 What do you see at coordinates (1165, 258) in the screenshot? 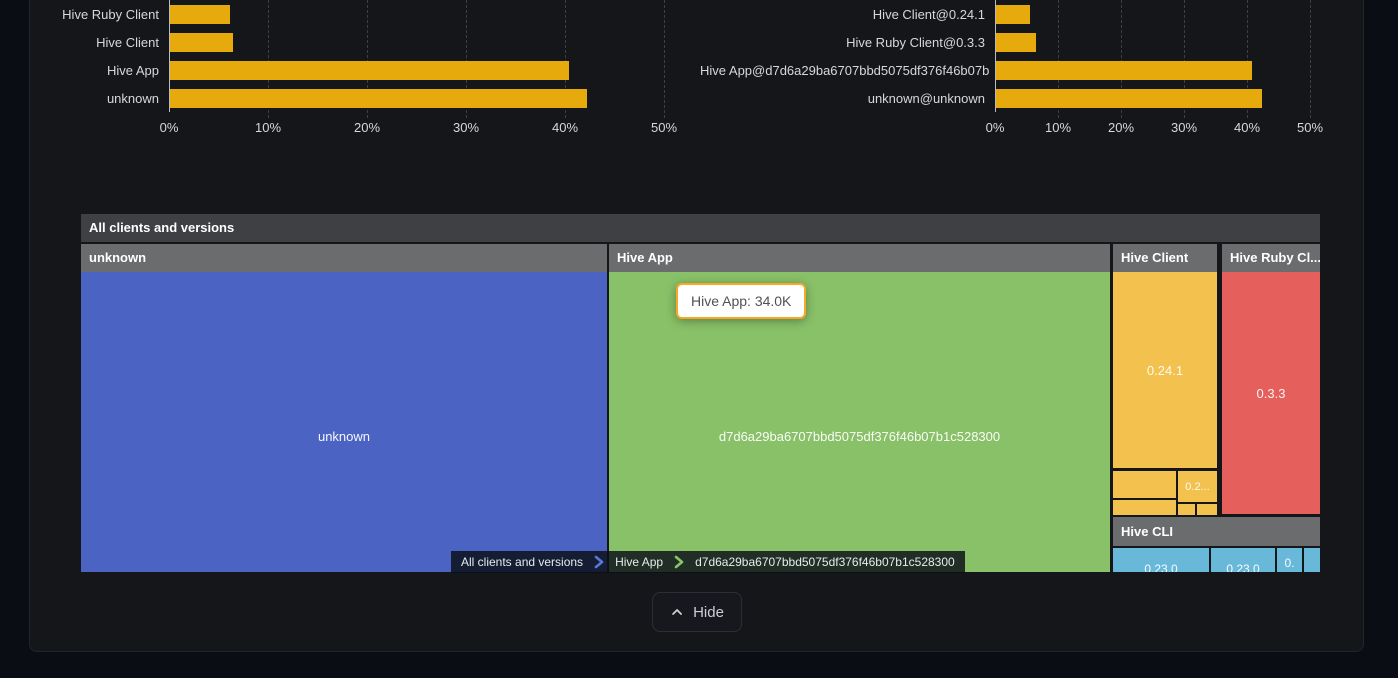
I see `treemap-group-header-hive-client: Hive Client` at bounding box center [1165, 258].